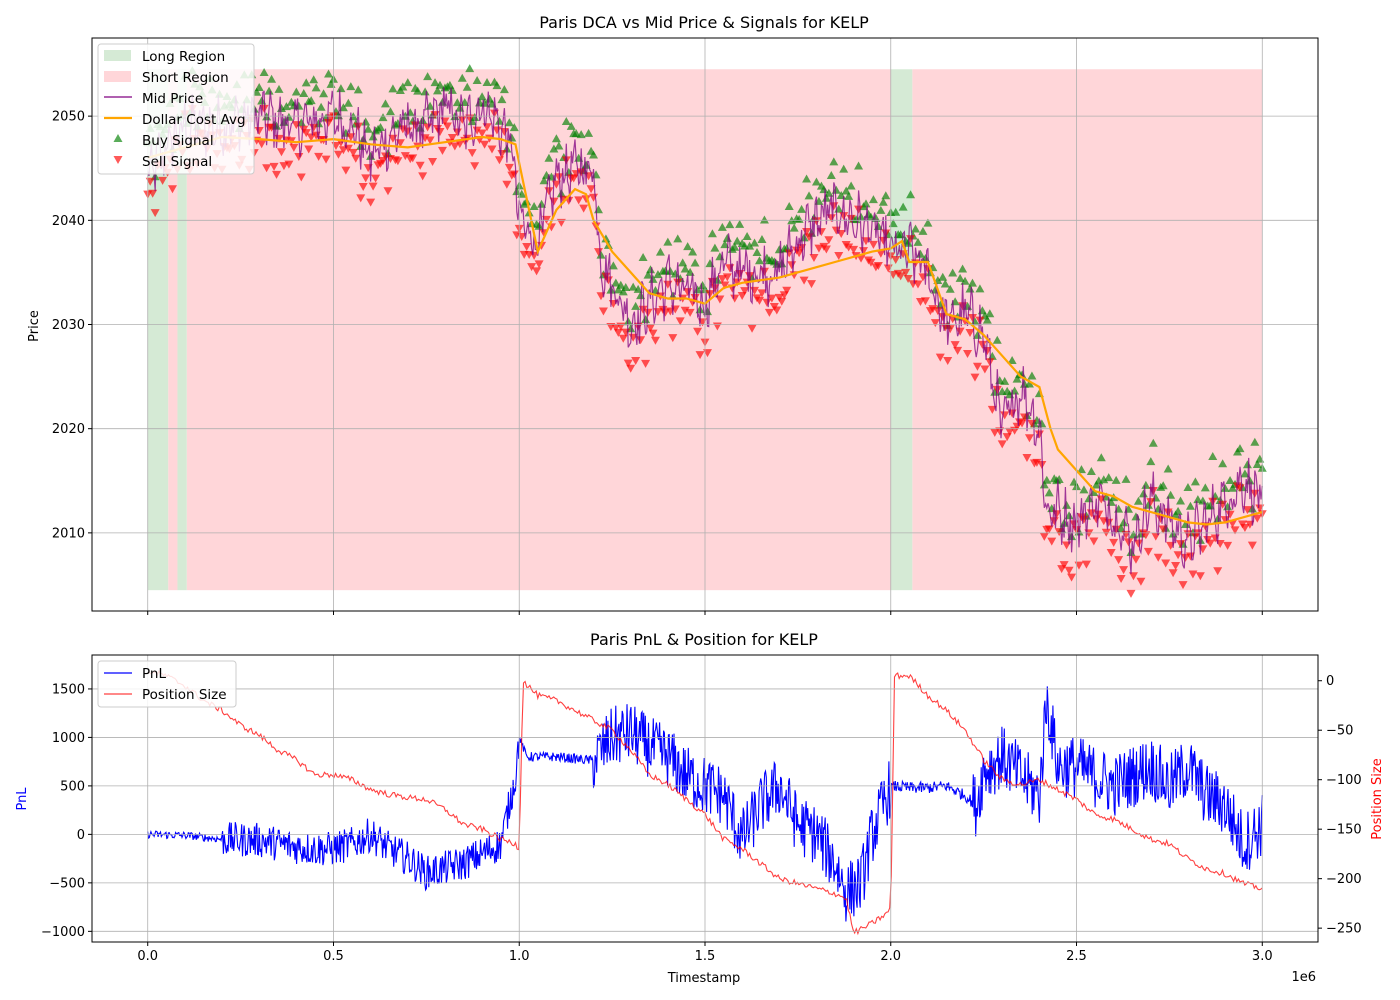  I want to click on price-axis-label: Price, so click(34, 326).